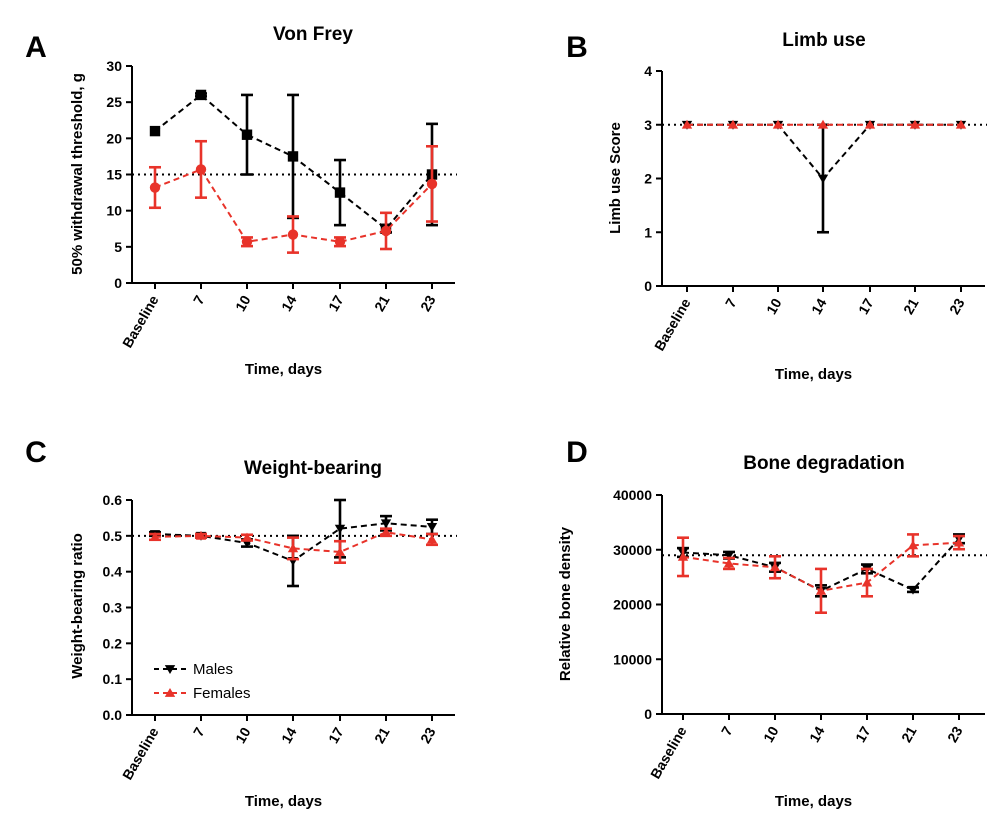 This screenshot has height=827, width=1000. I want to click on y-tick-label: 10000, so click(632, 659).